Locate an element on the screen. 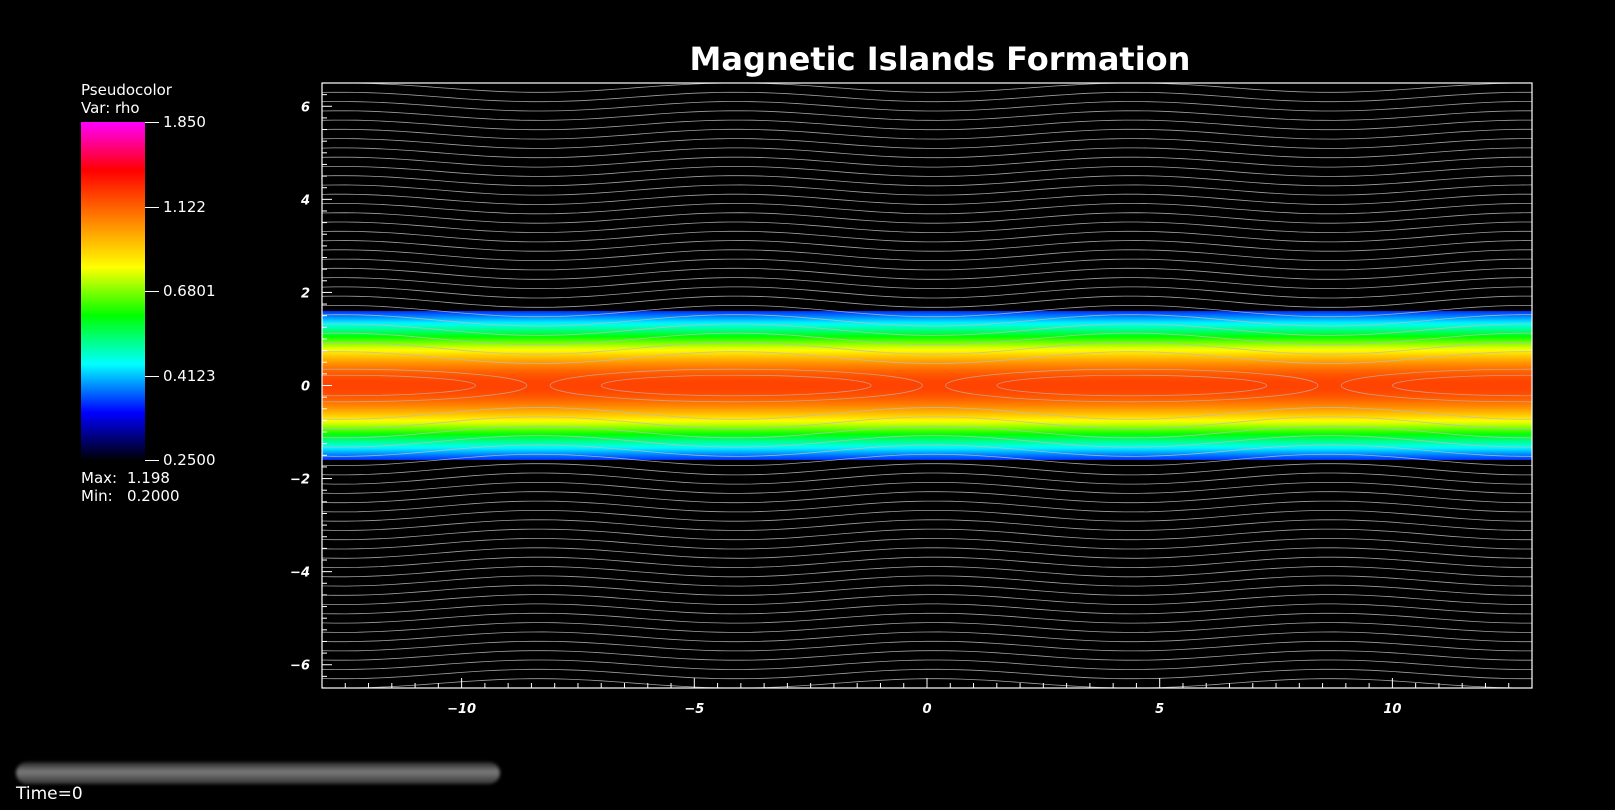 This screenshot has height=810, width=1615. x-tick-label: 5 is located at coordinates (1159, 709).